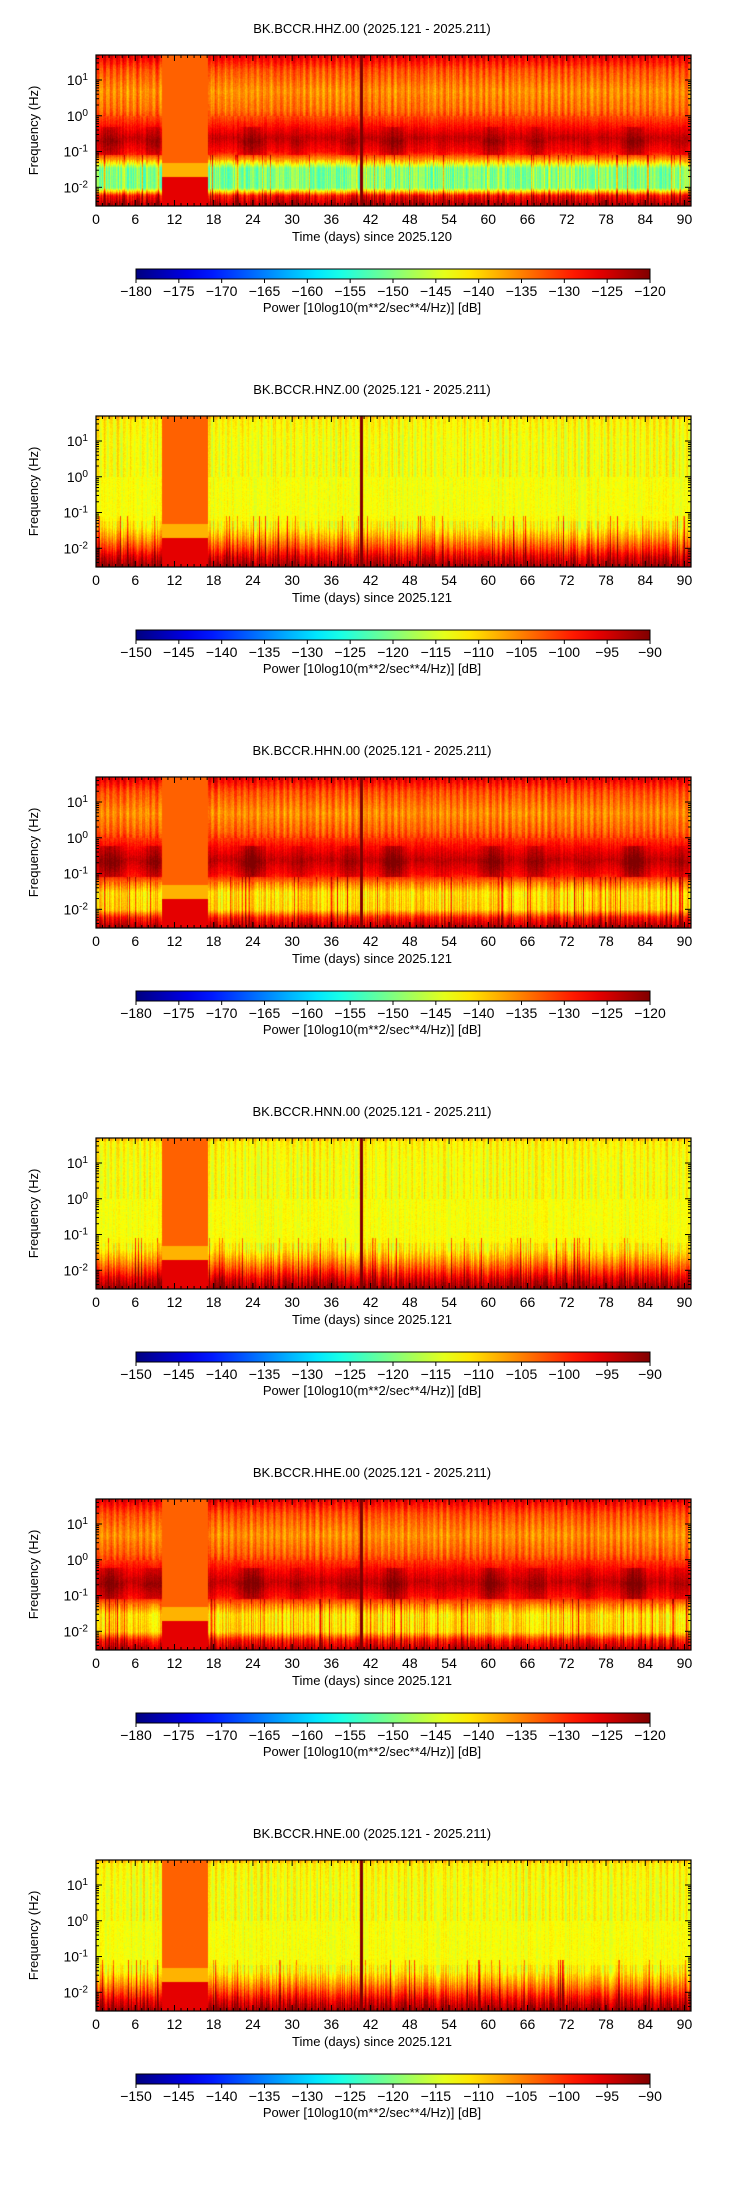 This screenshot has height=2202, width=750. What do you see at coordinates (478, 652) in the screenshot?
I see `colorbar-tick-label: −110` at bounding box center [478, 652].